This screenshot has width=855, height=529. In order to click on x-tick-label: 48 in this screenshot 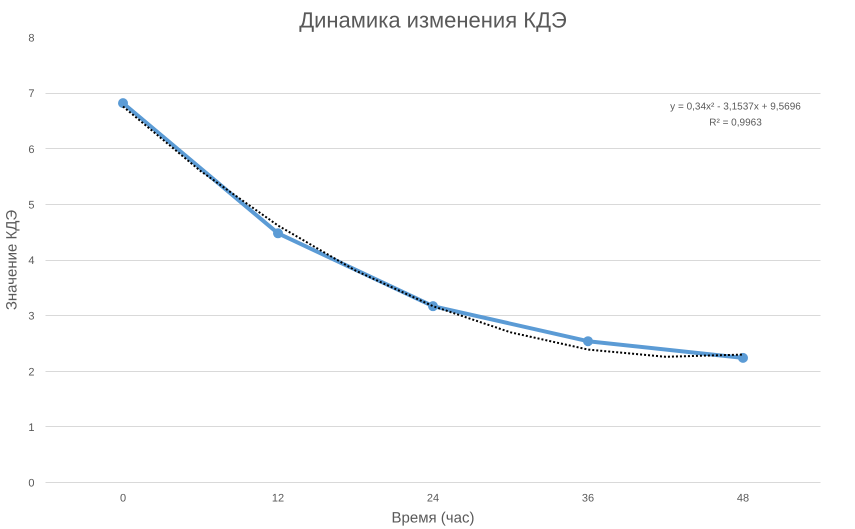, I will do `click(743, 498)`.